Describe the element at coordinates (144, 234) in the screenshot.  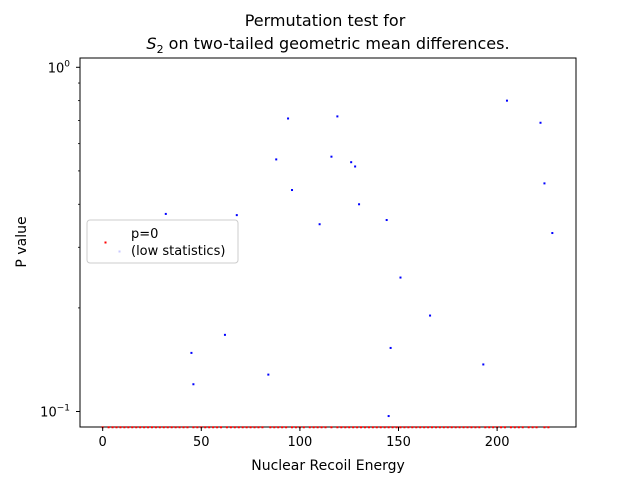
I see `legend-label-p0: p=0` at that location.